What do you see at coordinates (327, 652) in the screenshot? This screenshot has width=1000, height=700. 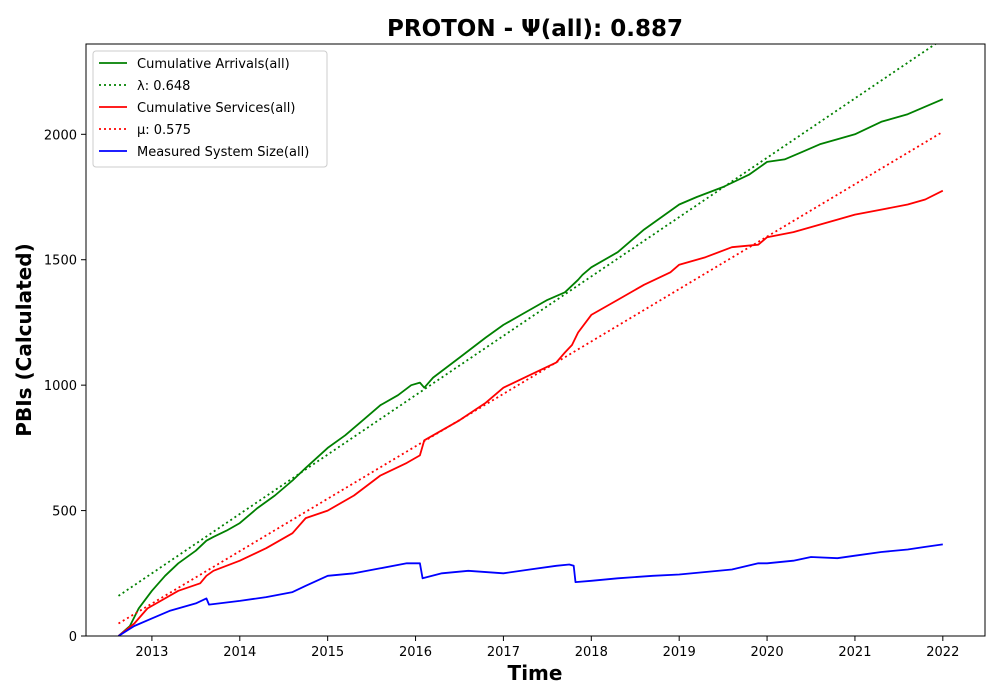 I see `x-tick-label: 2015` at bounding box center [327, 652].